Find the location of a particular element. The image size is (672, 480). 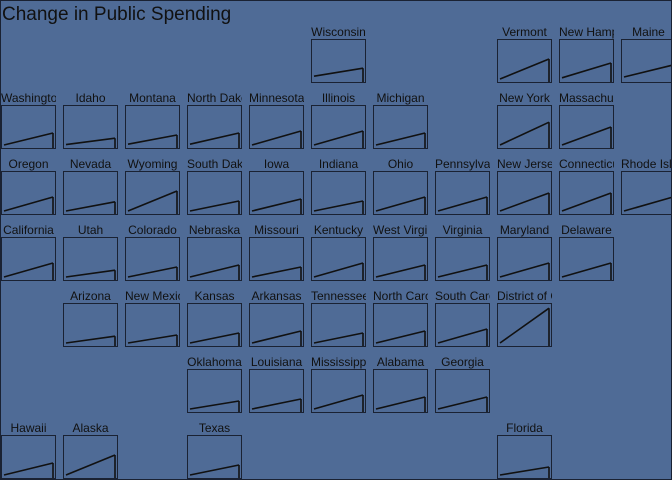

tile-label: New Mexico is located at coordinates (152, 296).